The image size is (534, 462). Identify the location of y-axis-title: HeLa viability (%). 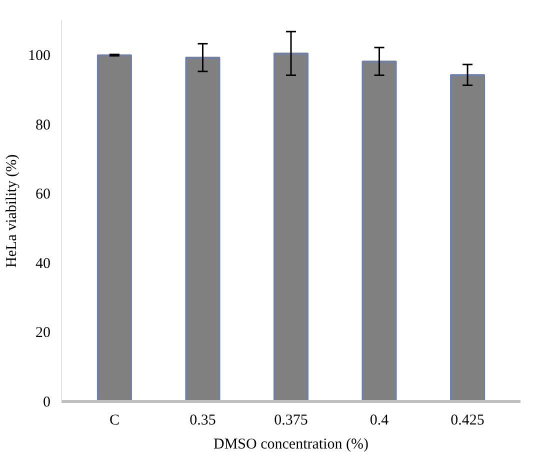
(12, 211).